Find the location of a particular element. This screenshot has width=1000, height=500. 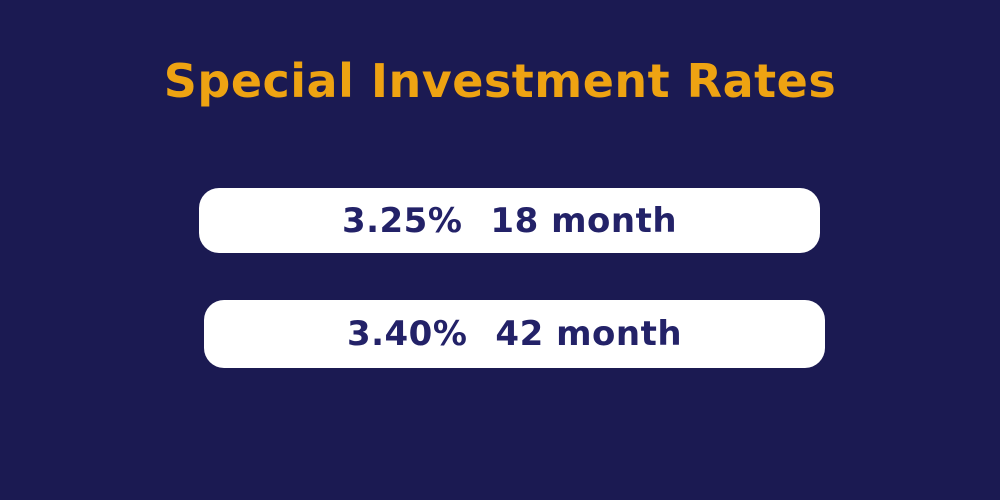

rate-card-42-month: 3.40% 42 month is located at coordinates (514, 334).